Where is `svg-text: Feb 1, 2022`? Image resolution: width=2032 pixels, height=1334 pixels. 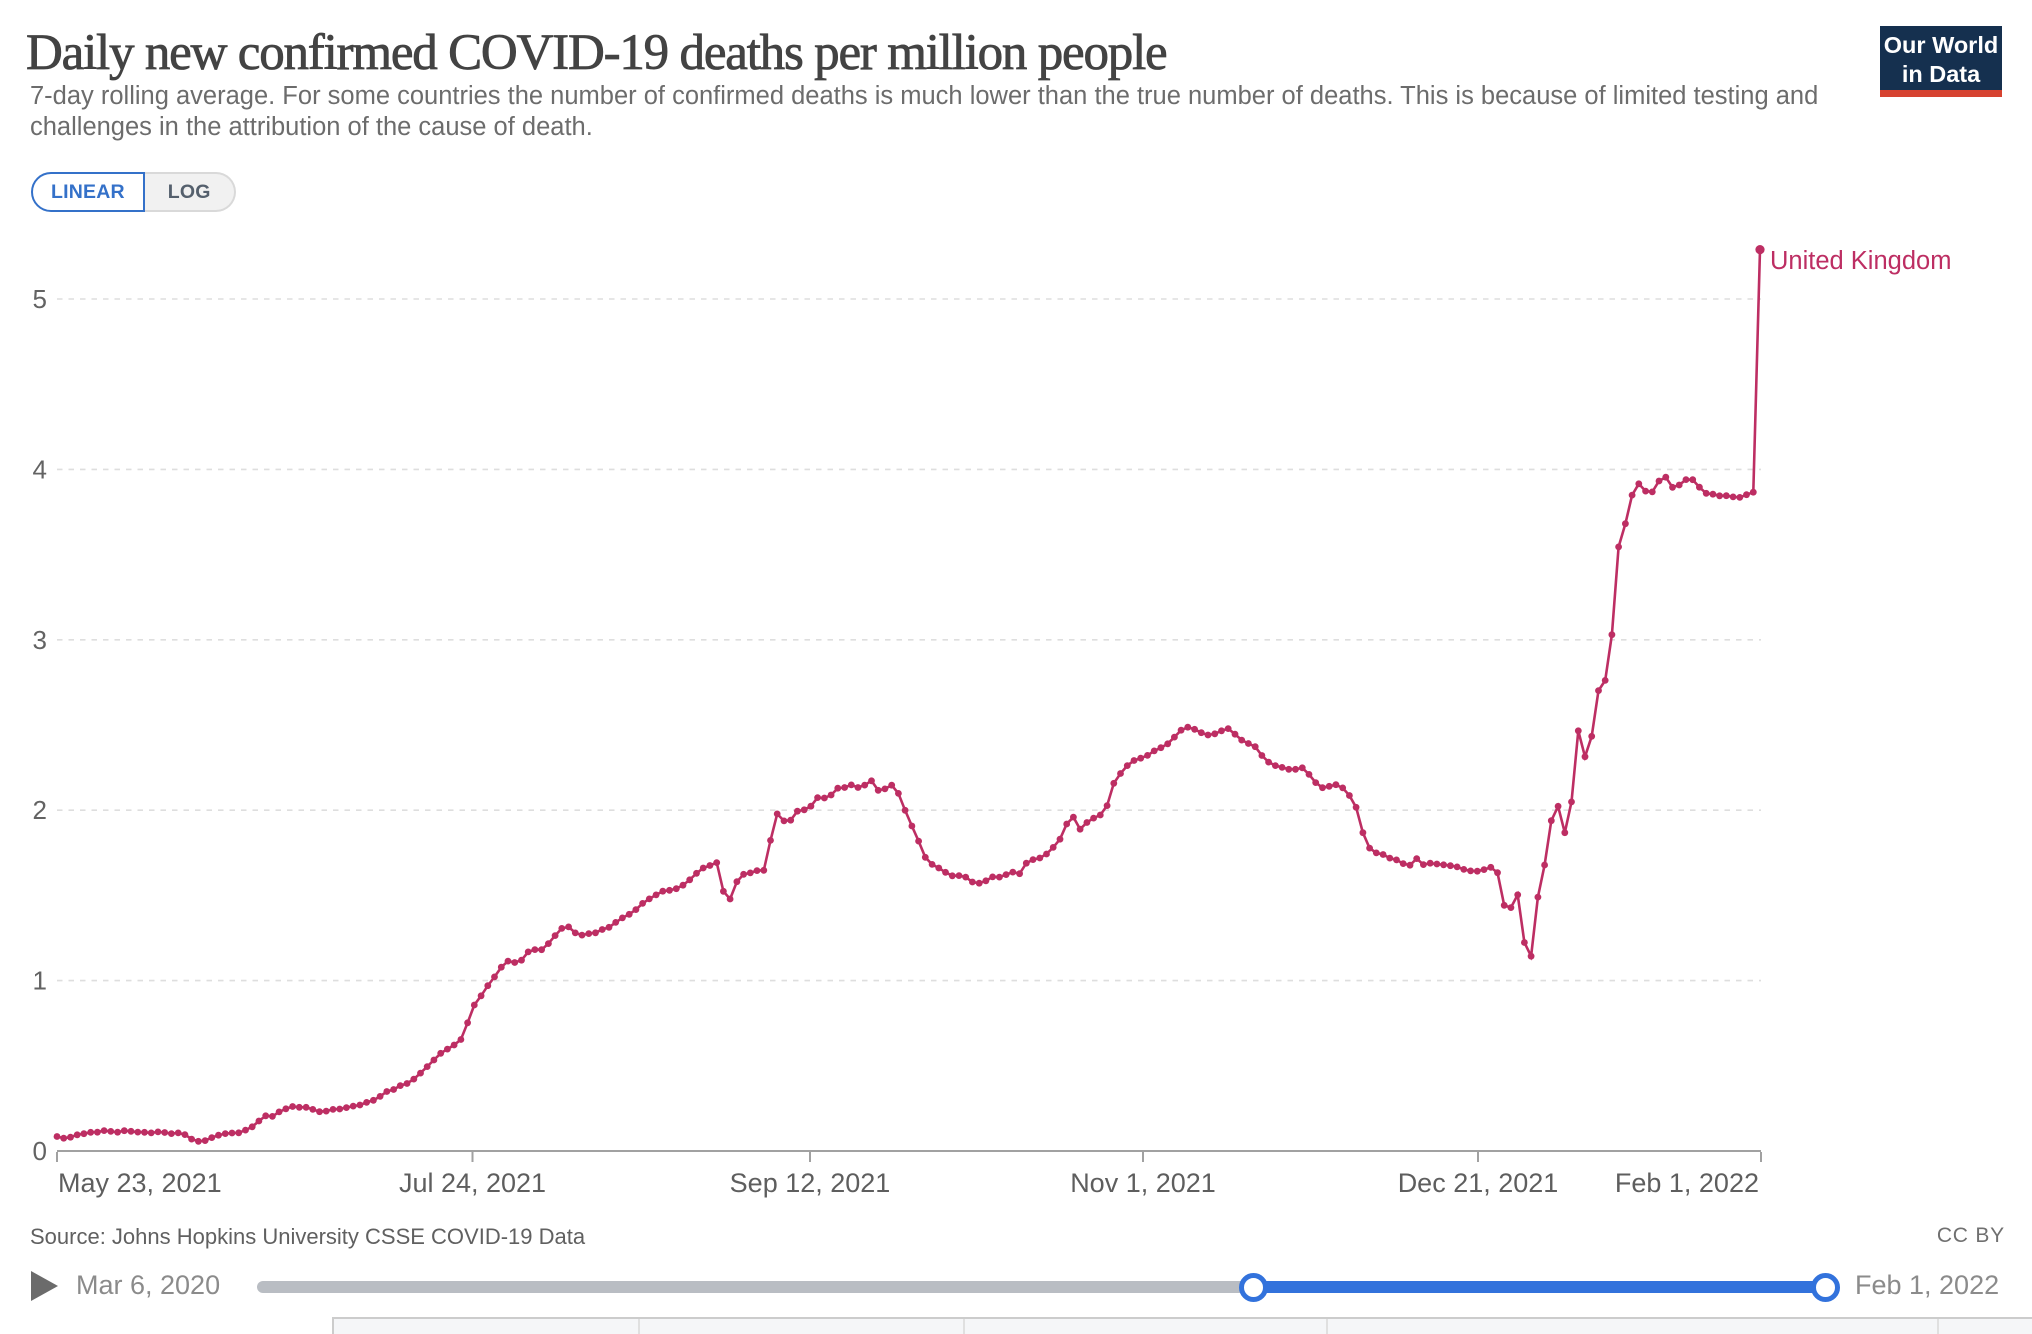
svg-text: Feb 1, 2022 is located at coordinates (1687, 1183).